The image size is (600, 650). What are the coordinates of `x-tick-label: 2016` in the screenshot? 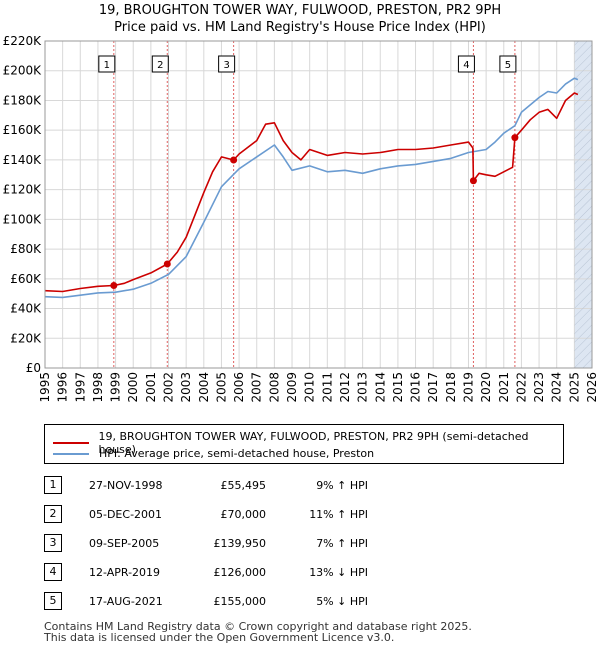 It's located at (416, 387).